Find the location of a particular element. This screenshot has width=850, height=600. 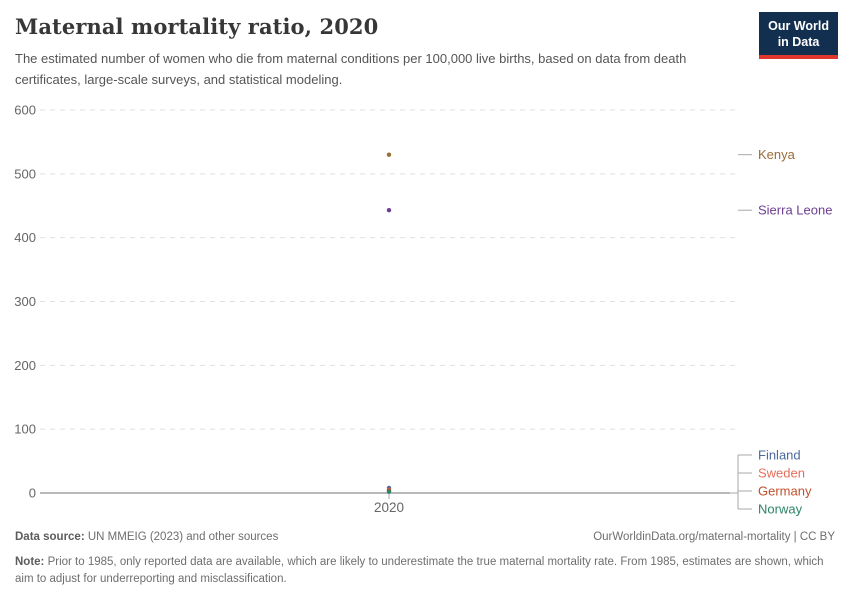

y-tick-label-100: 100 is located at coordinates (25, 429).